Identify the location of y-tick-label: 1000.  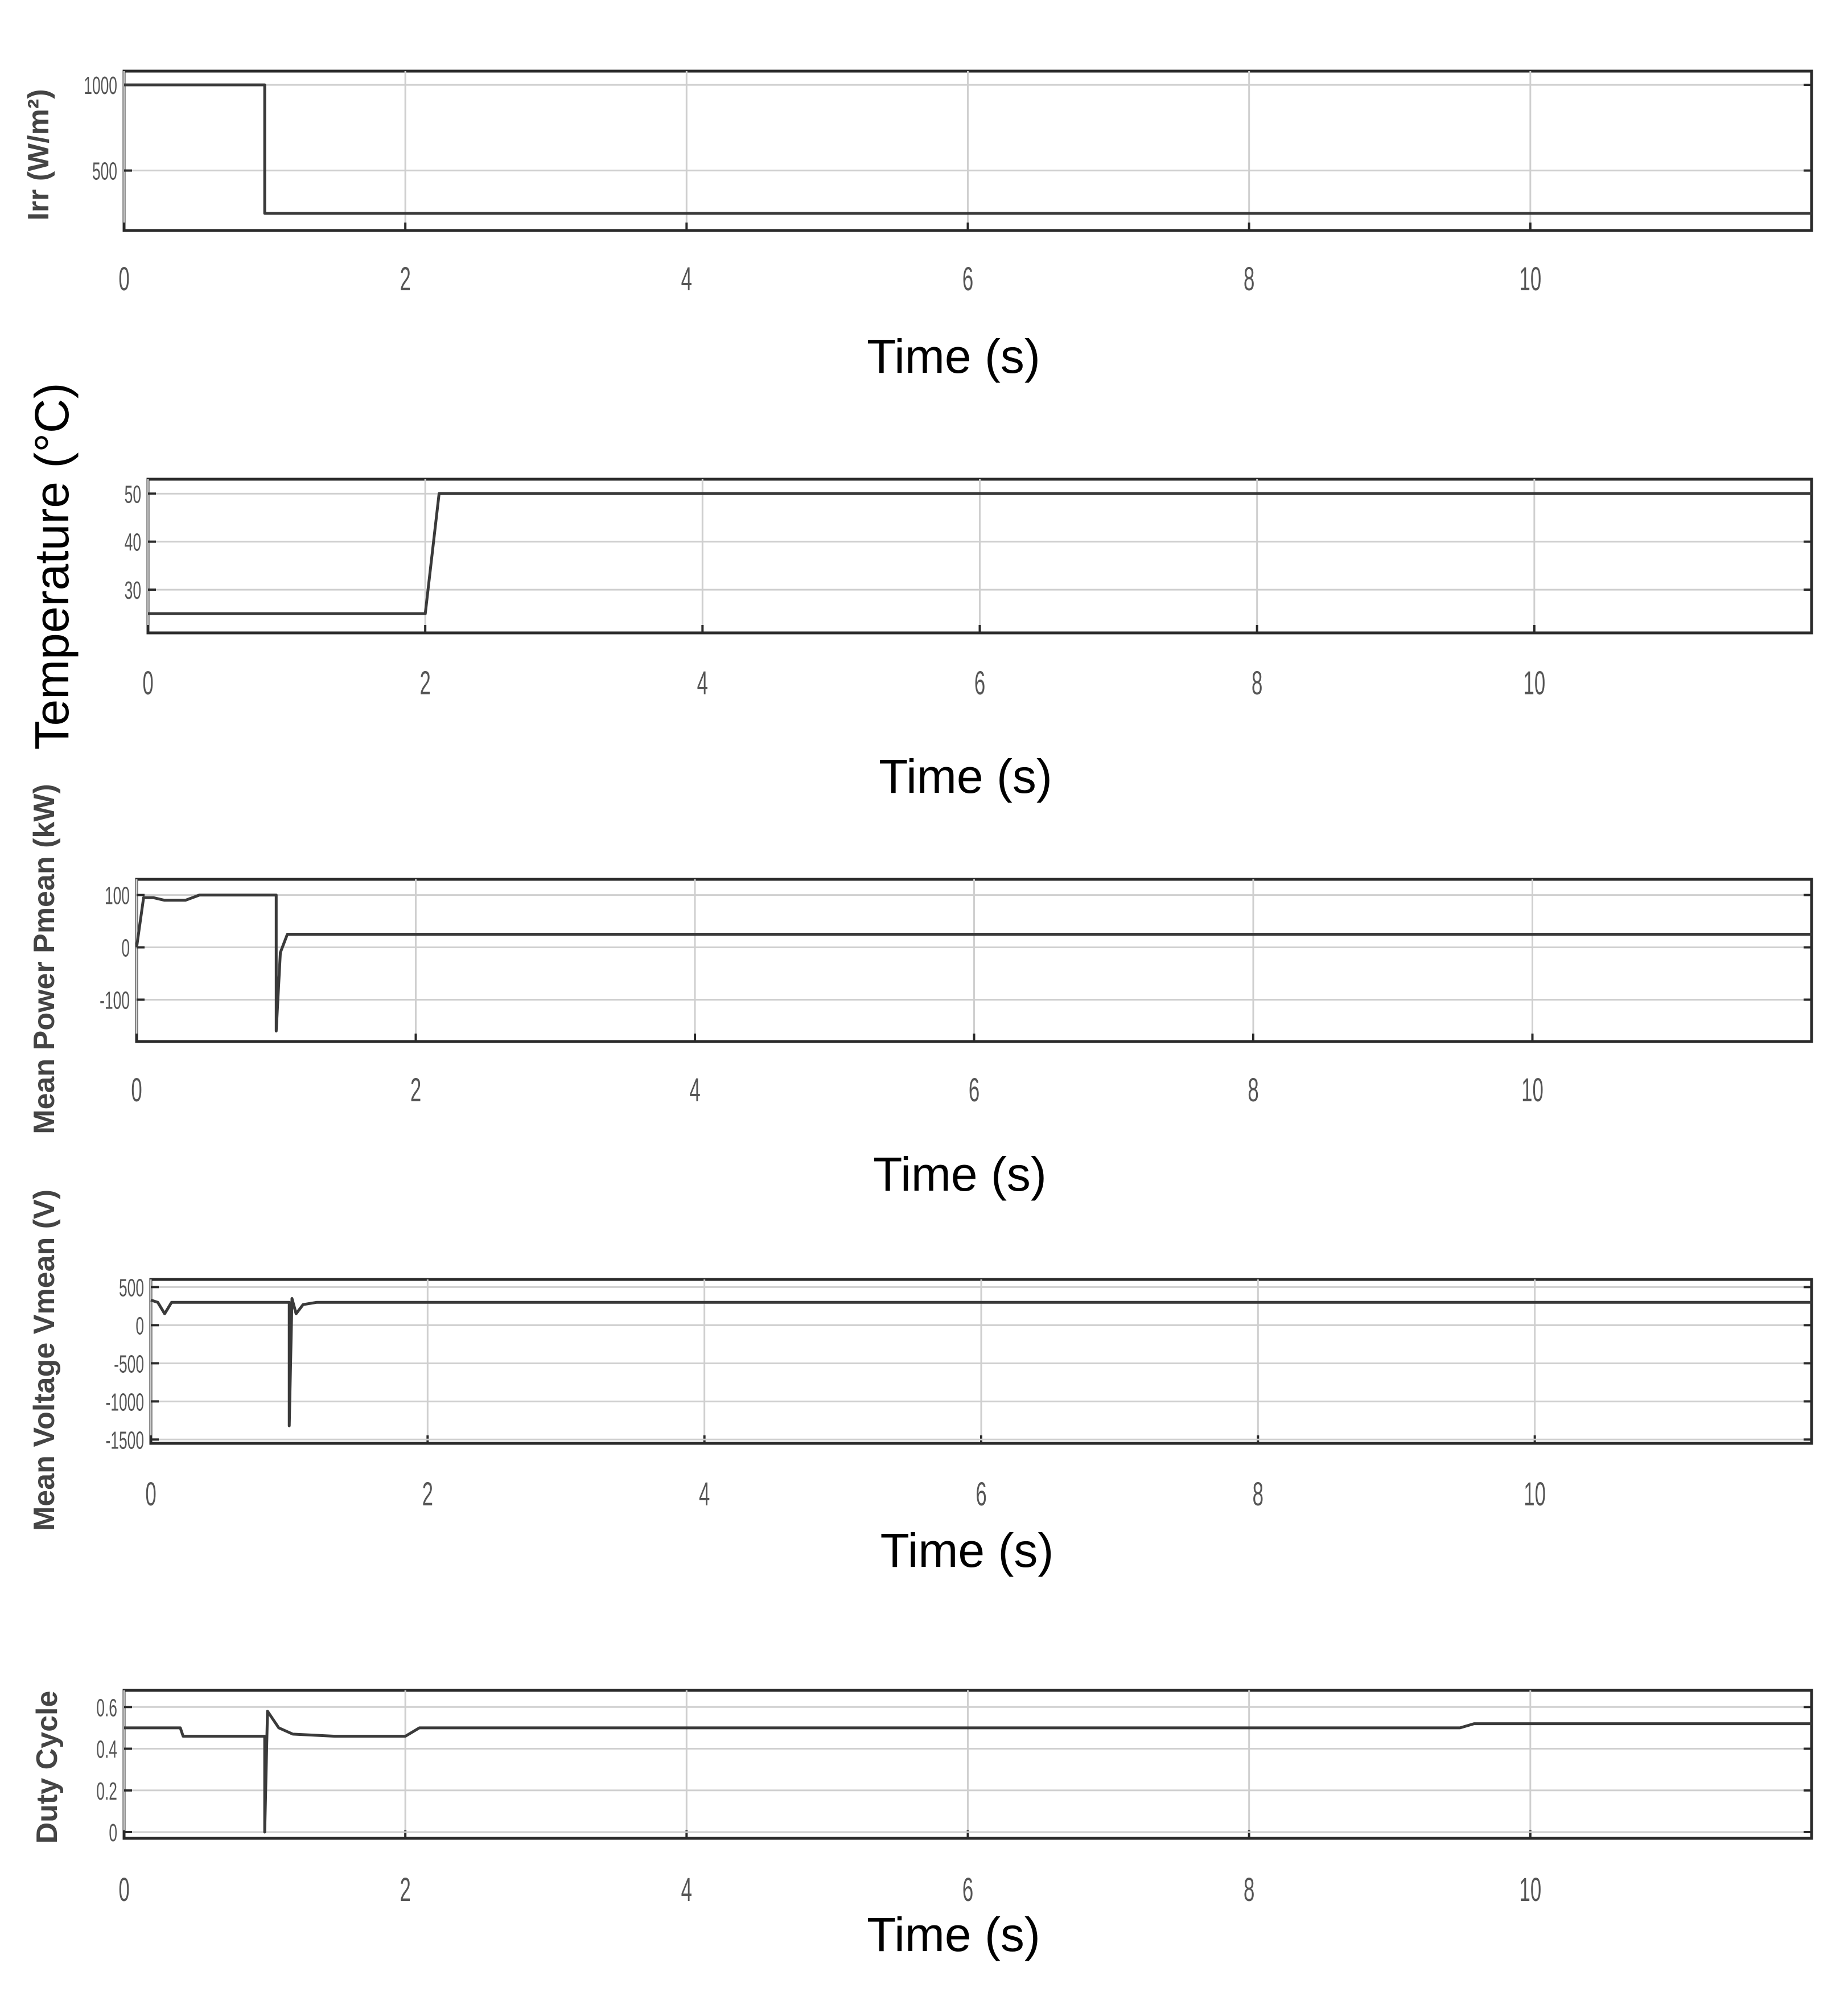
(100, 86).